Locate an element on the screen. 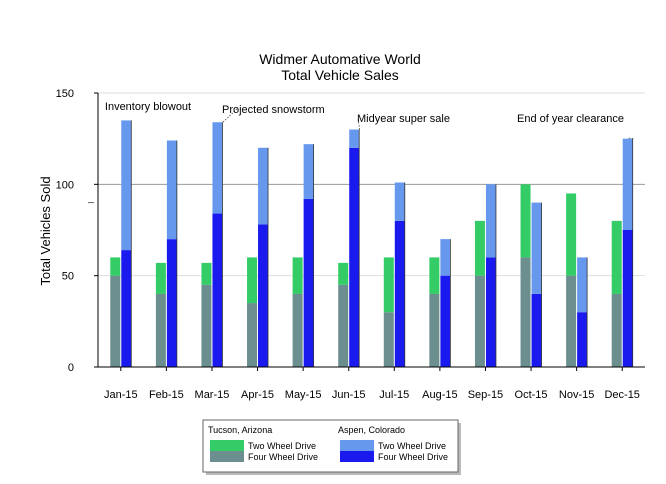 The height and width of the screenshot is (484, 666). y-tick-label: 0 is located at coordinates (71, 368).